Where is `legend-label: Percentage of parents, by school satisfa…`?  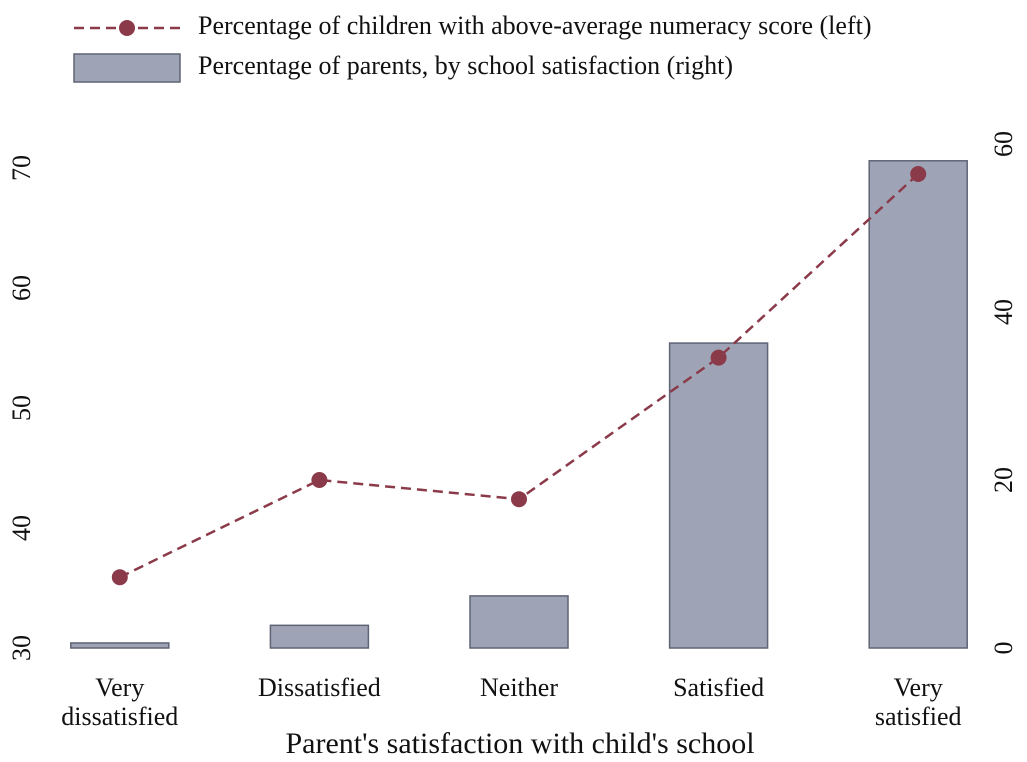 legend-label: Percentage of parents, by school satisfa… is located at coordinates (465, 65).